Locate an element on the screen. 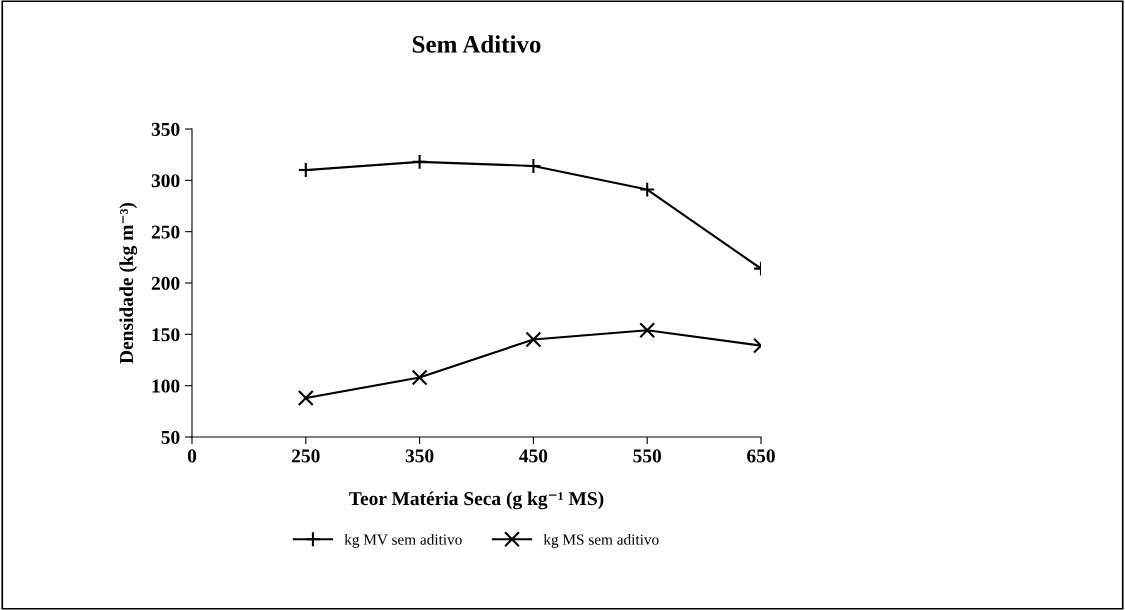 This screenshot has width=1125, height=610. y-tick-label: 150 is located at coordinates (166, 335).